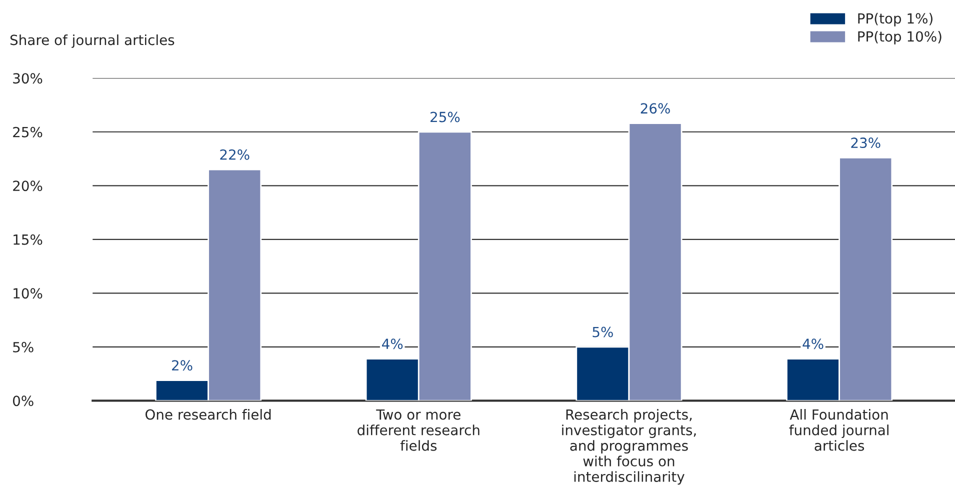  Describe the element at coordinates (28, 239) in the screenshot. I see `y-tick-label: 15%` at that location.